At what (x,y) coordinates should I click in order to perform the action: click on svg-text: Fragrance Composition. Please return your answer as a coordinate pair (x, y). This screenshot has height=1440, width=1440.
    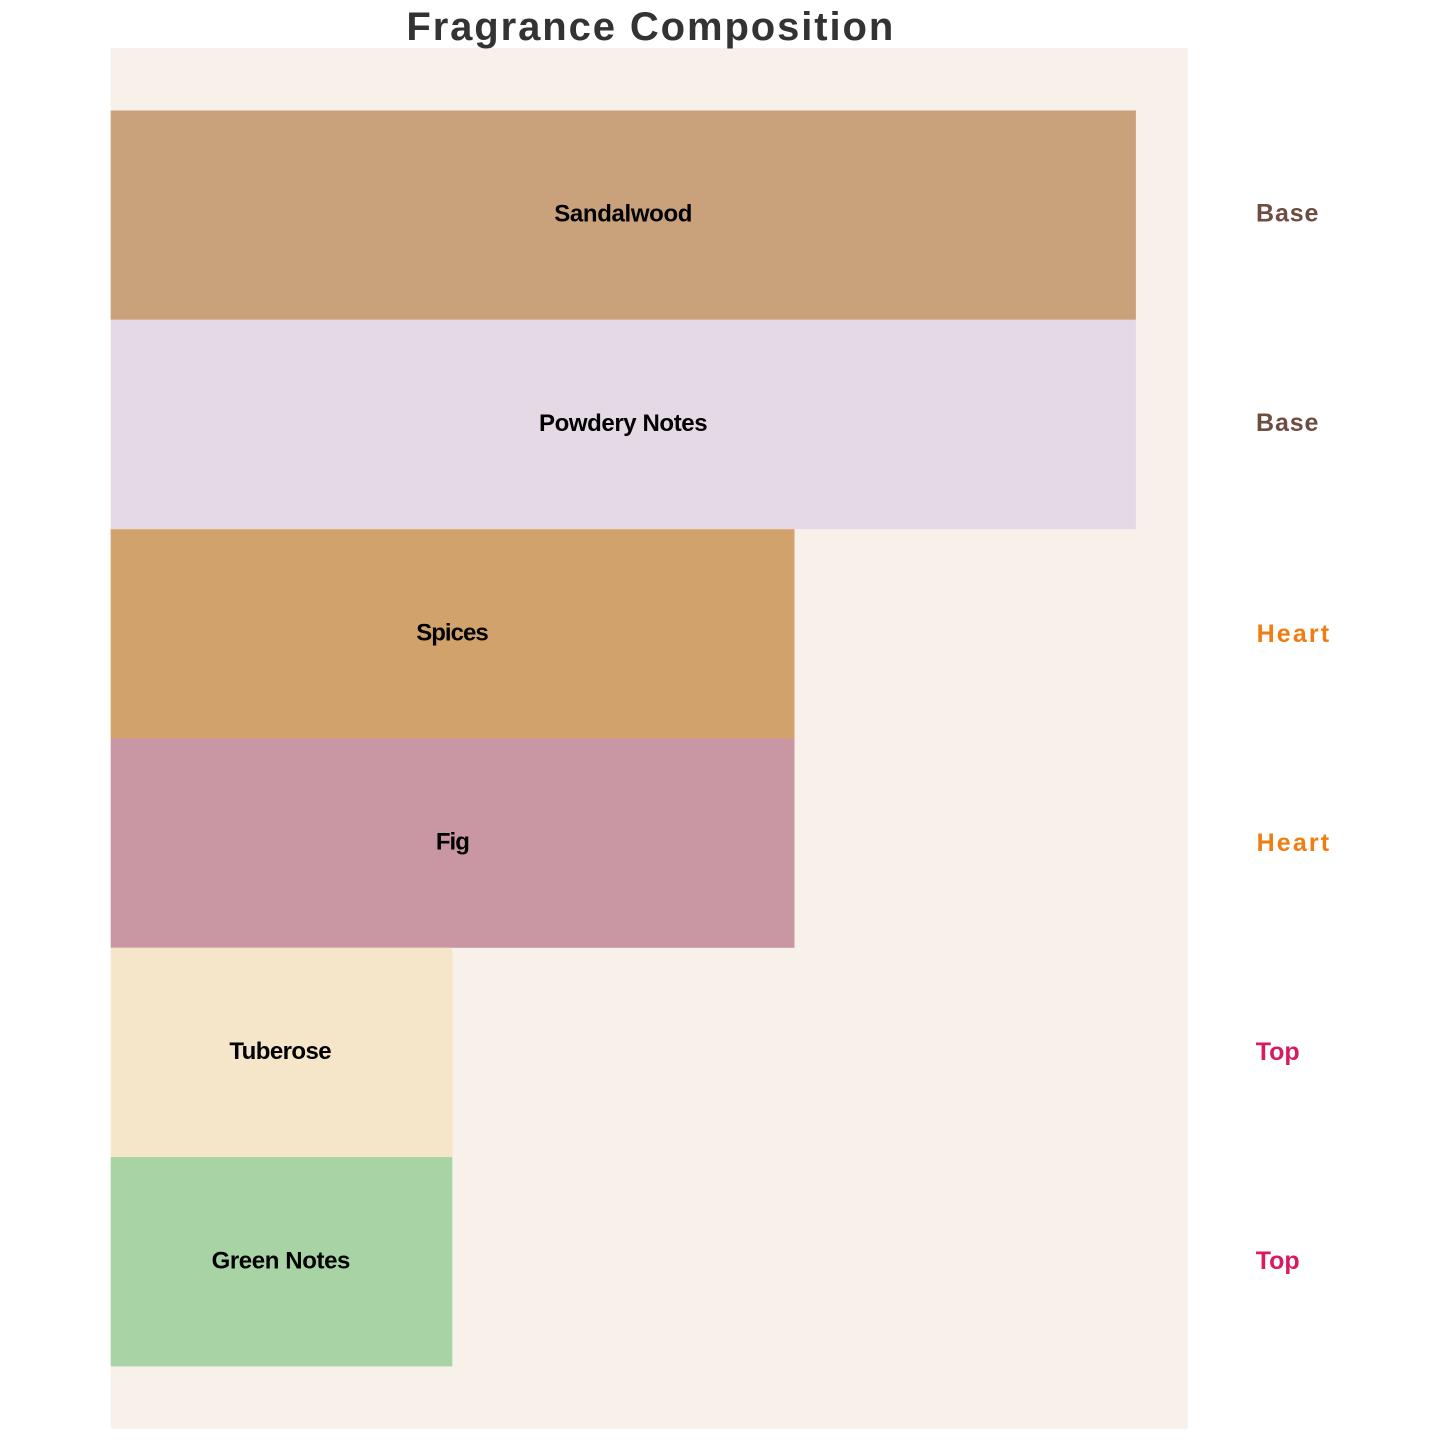
    Looking at the image, I should click on (650, 27).